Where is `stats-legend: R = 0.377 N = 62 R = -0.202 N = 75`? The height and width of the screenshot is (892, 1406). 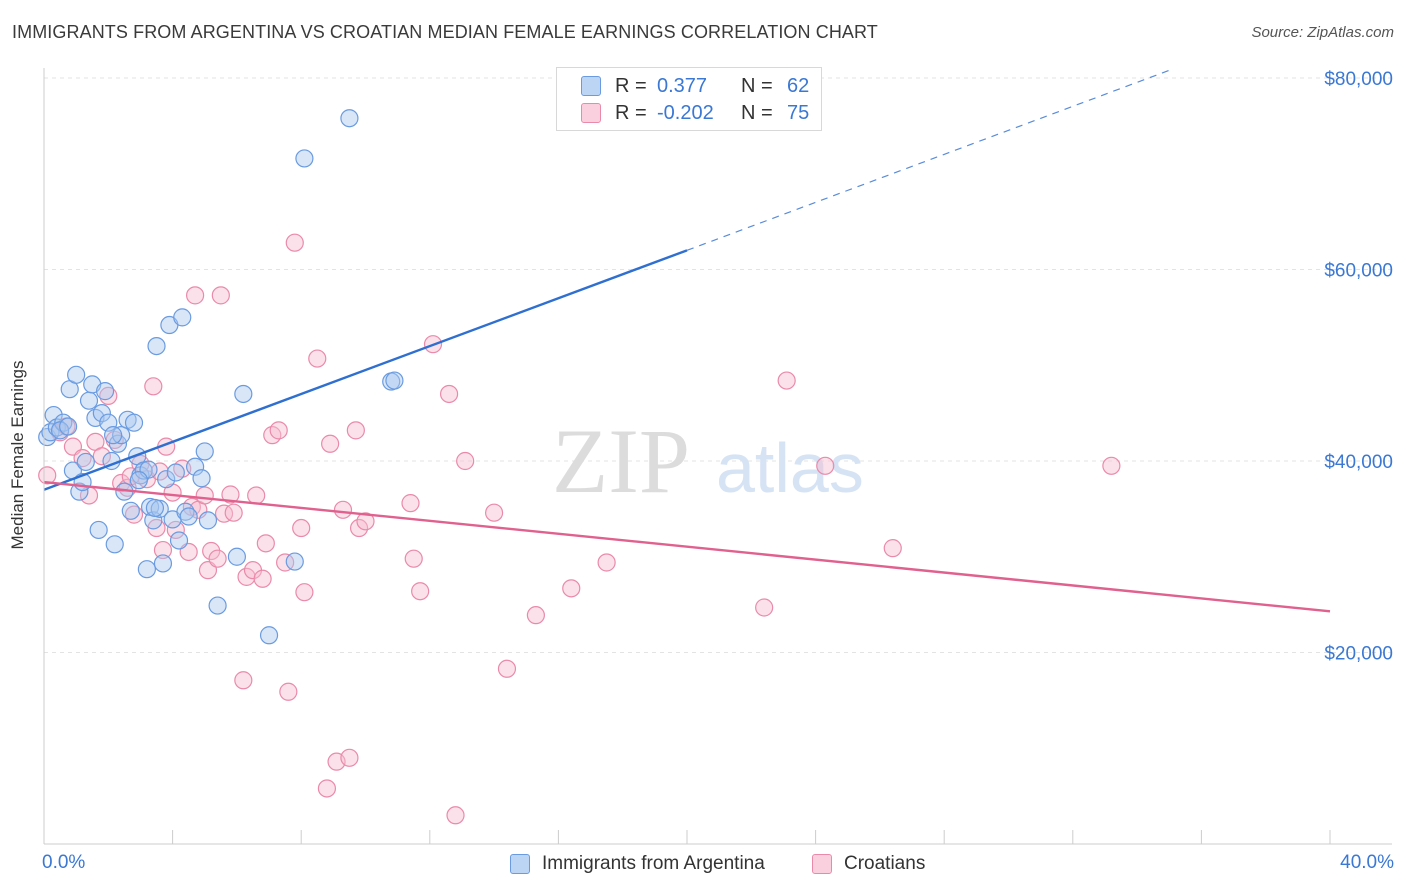 stats-legend: R = 0.377 N = 62 R = -0.202 N = 75 is located at coordinates (689, 99).